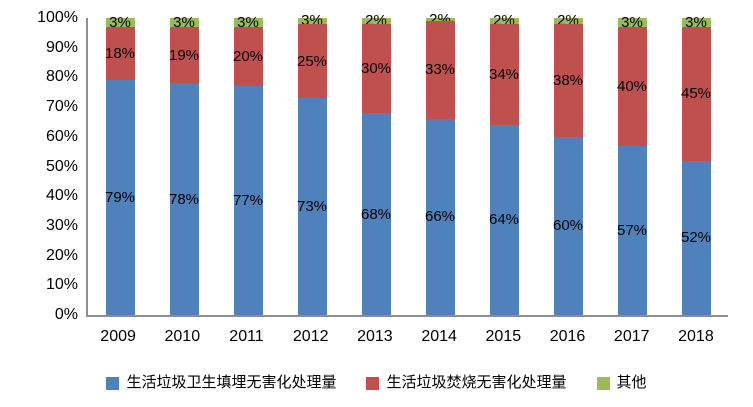 This screenshot has width=753, height=407. I want to click on segment-data-label: 20%, so click(248, 57).